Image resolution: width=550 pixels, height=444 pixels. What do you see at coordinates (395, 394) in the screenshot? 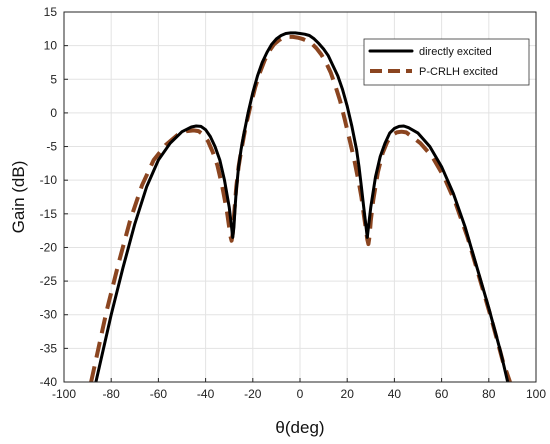
I see `x-tick-label: 40` at bounding box center [395, 394].